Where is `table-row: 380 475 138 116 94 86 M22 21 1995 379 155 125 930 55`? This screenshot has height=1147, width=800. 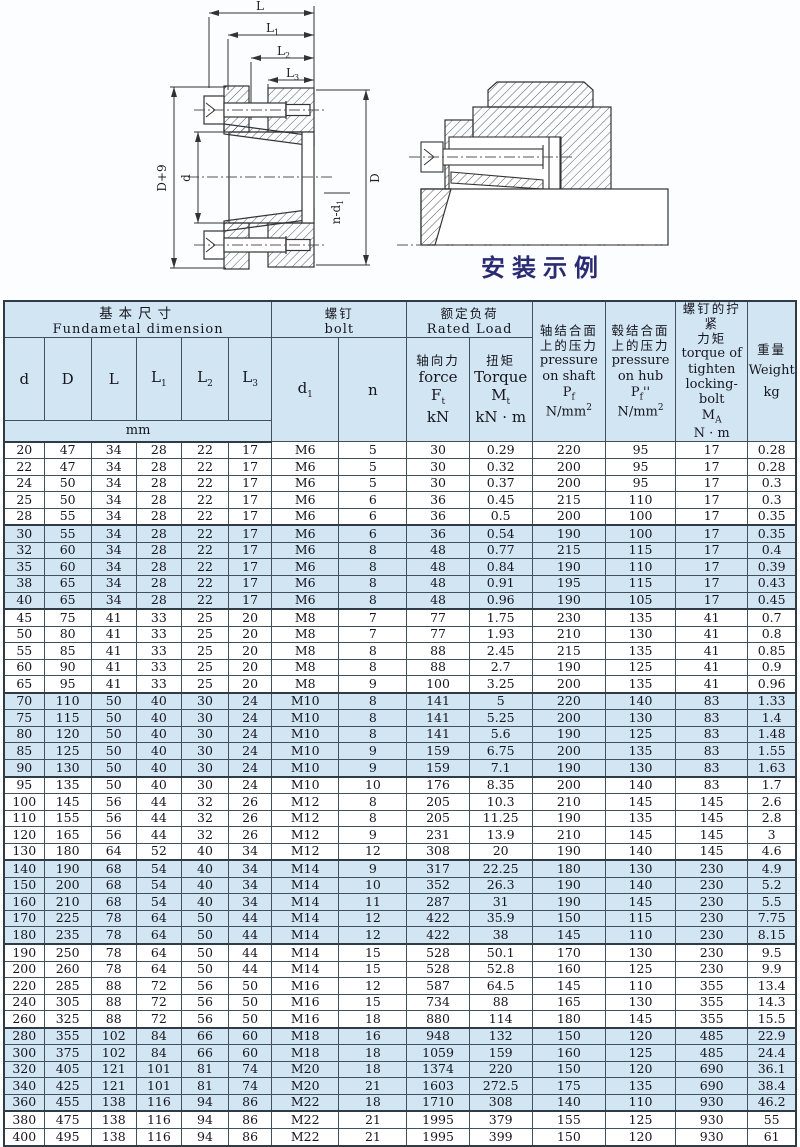 table-row: 380 475 138 116 94 86 M22 21 1995 379 155 125 930 55 is located at coordinates (400, 1120).